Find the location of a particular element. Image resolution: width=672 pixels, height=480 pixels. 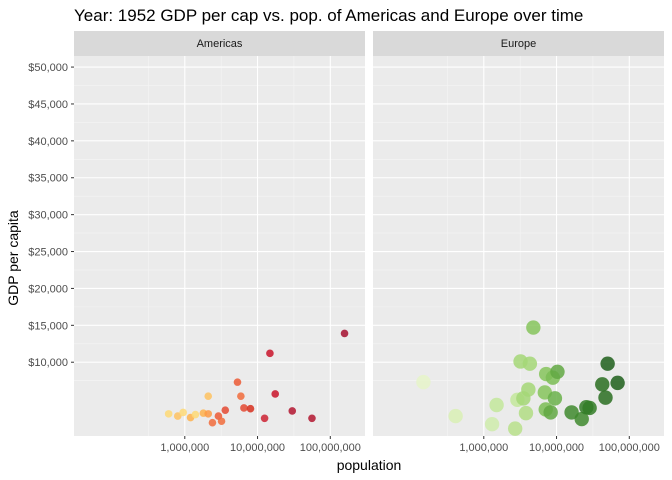

y-tick-label: $40,000 is located at coordinates (48, 142).